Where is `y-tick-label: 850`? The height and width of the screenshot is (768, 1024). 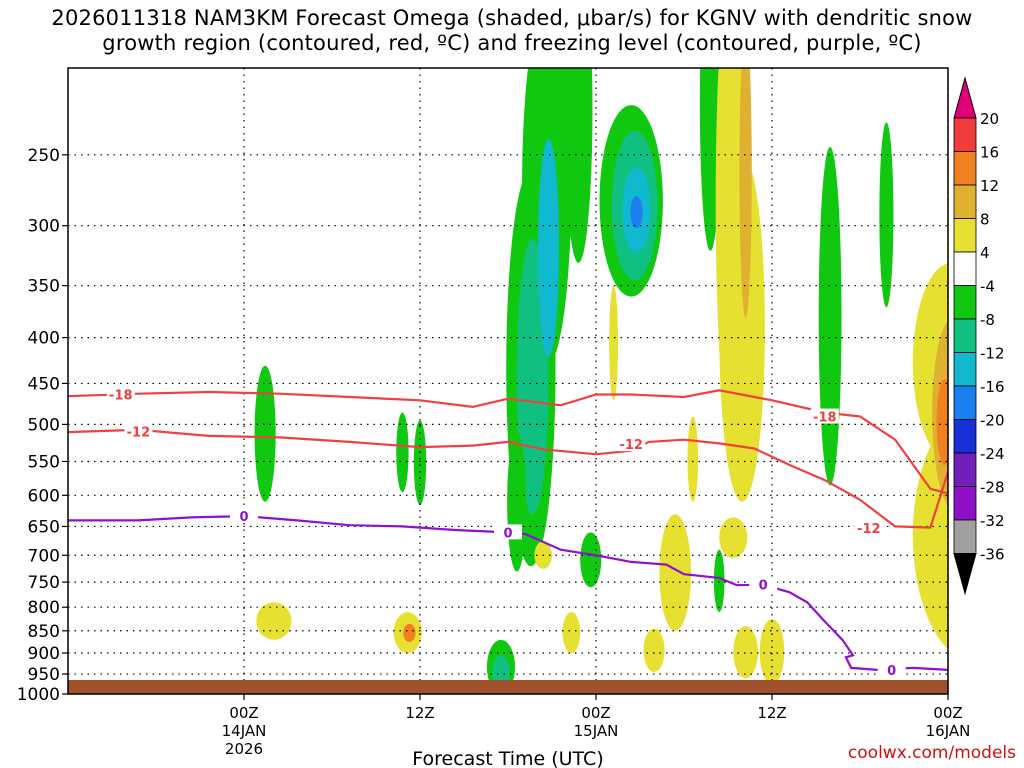
y-tick-label: 850 is located at coordinates (44, 632).